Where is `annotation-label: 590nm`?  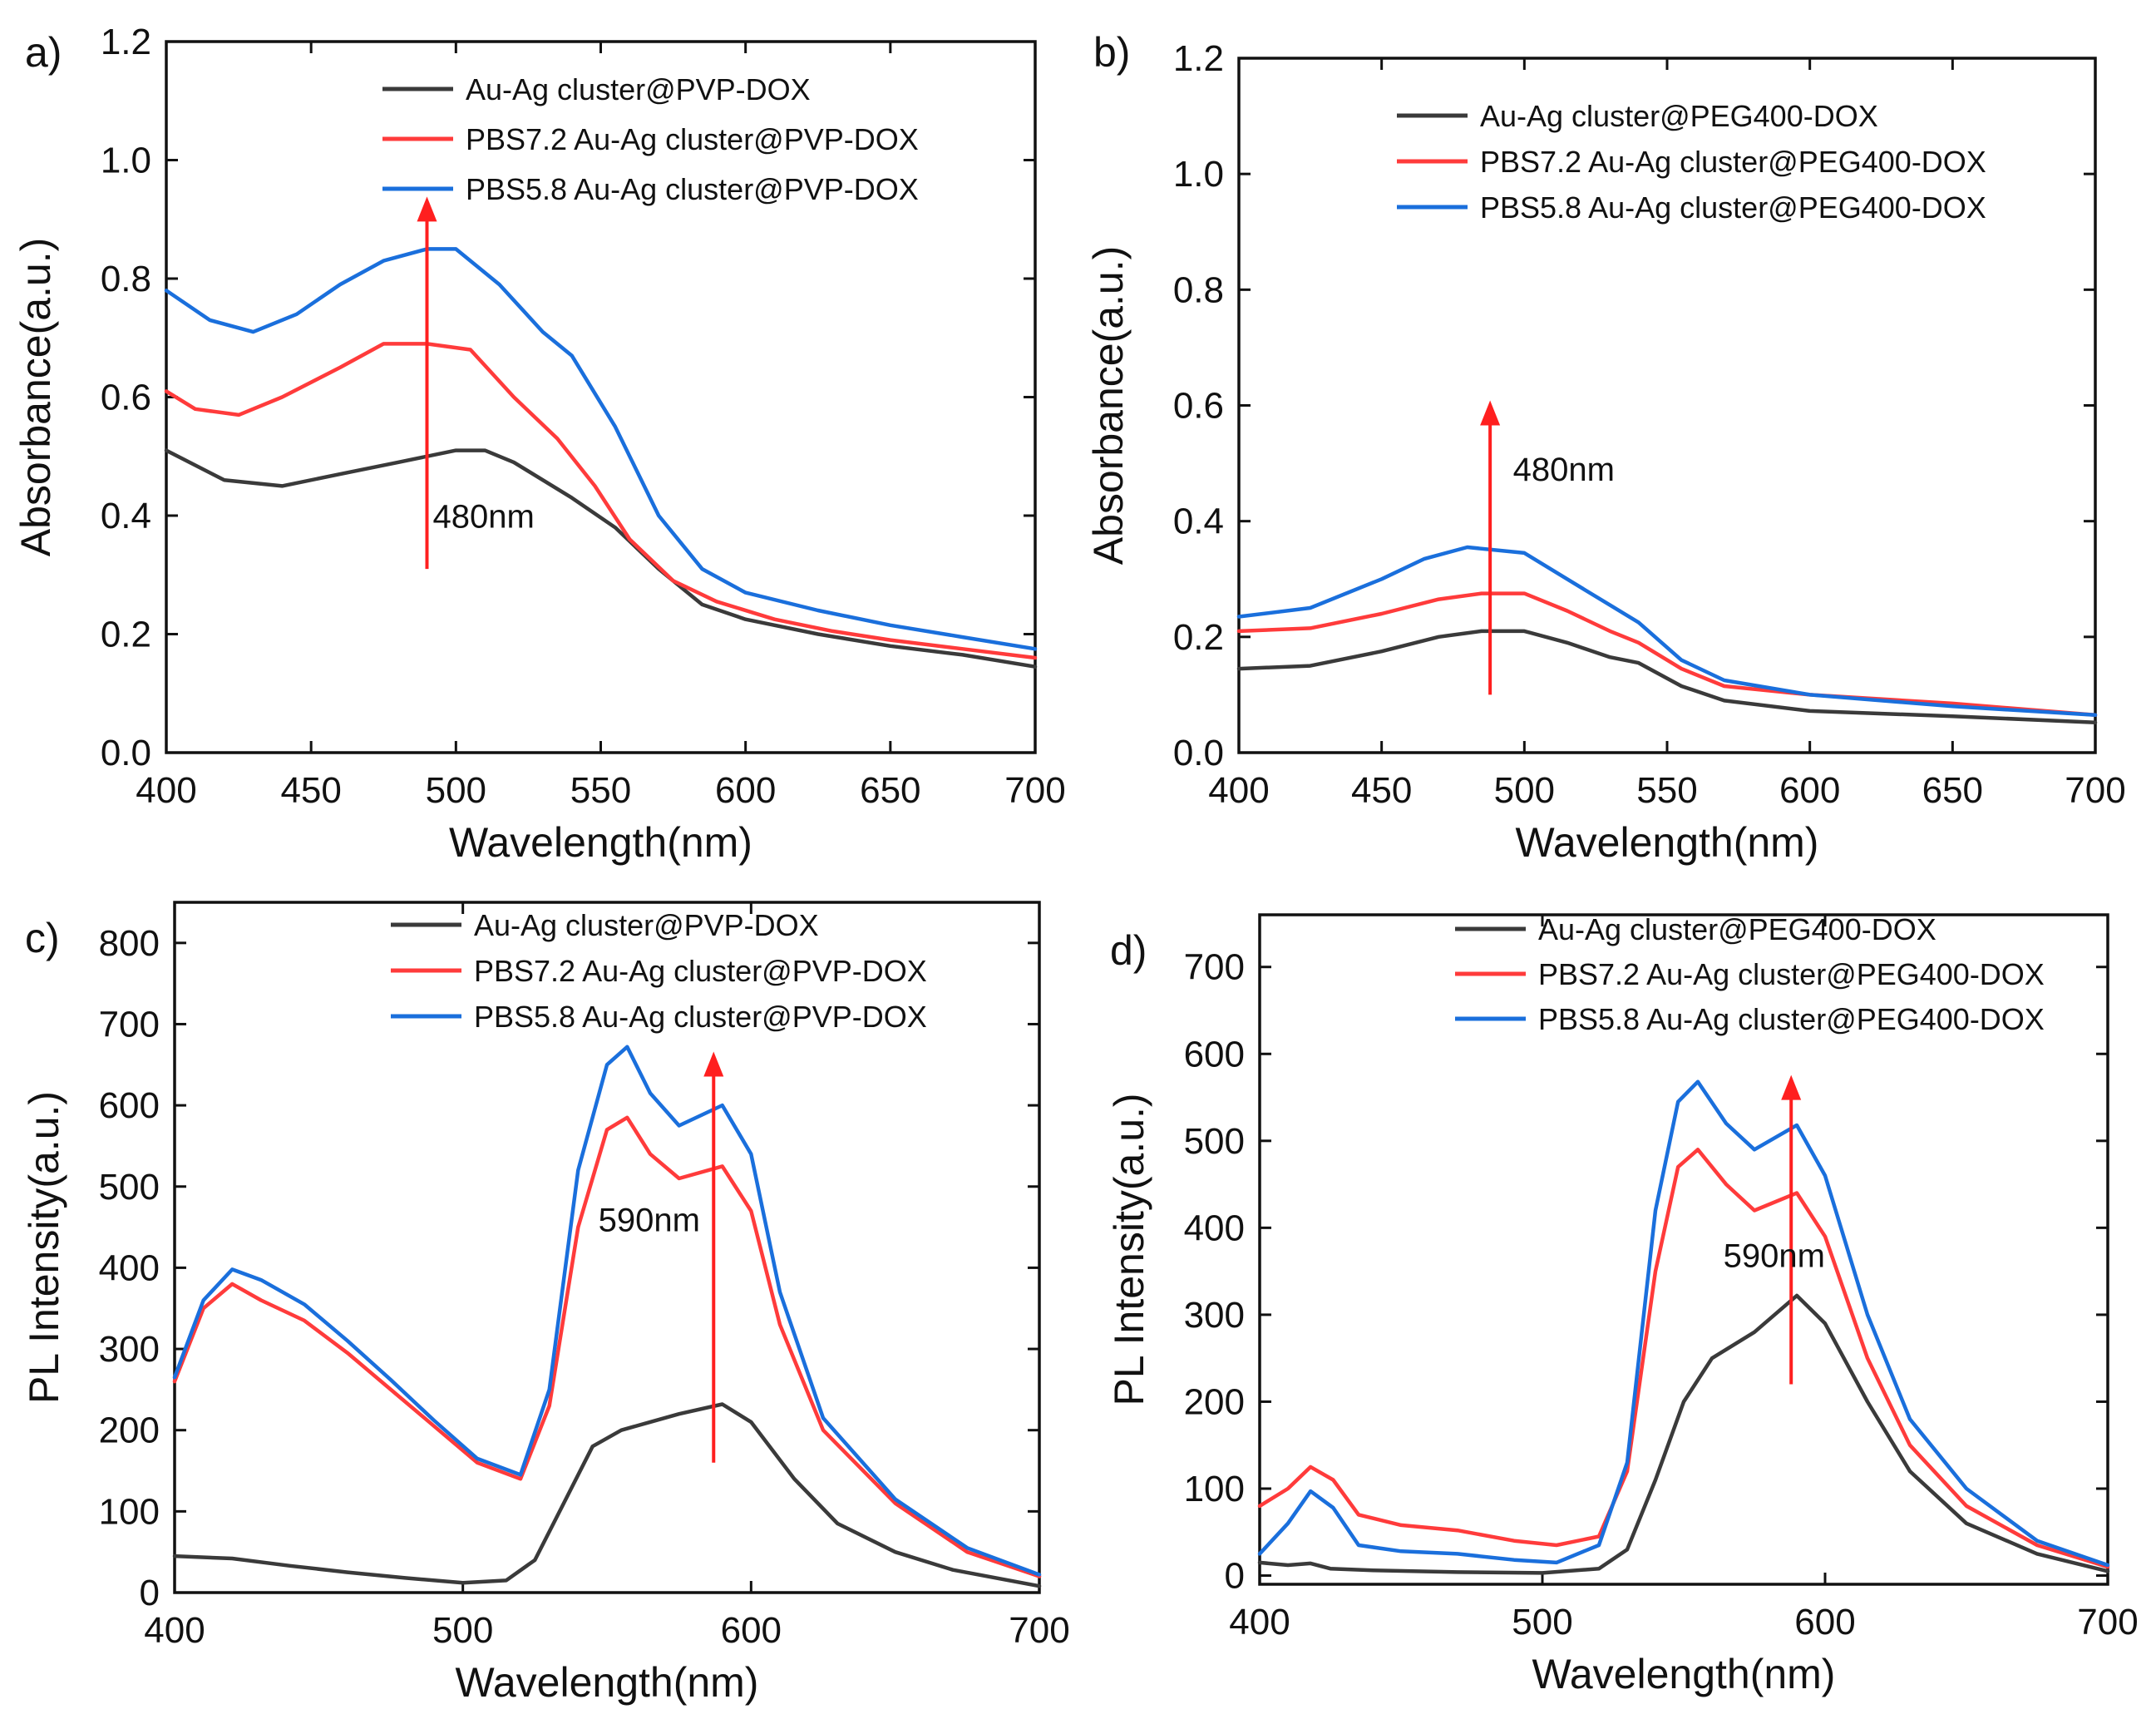
annotation-label: 590nm is located at coordinates (1774, 1255).